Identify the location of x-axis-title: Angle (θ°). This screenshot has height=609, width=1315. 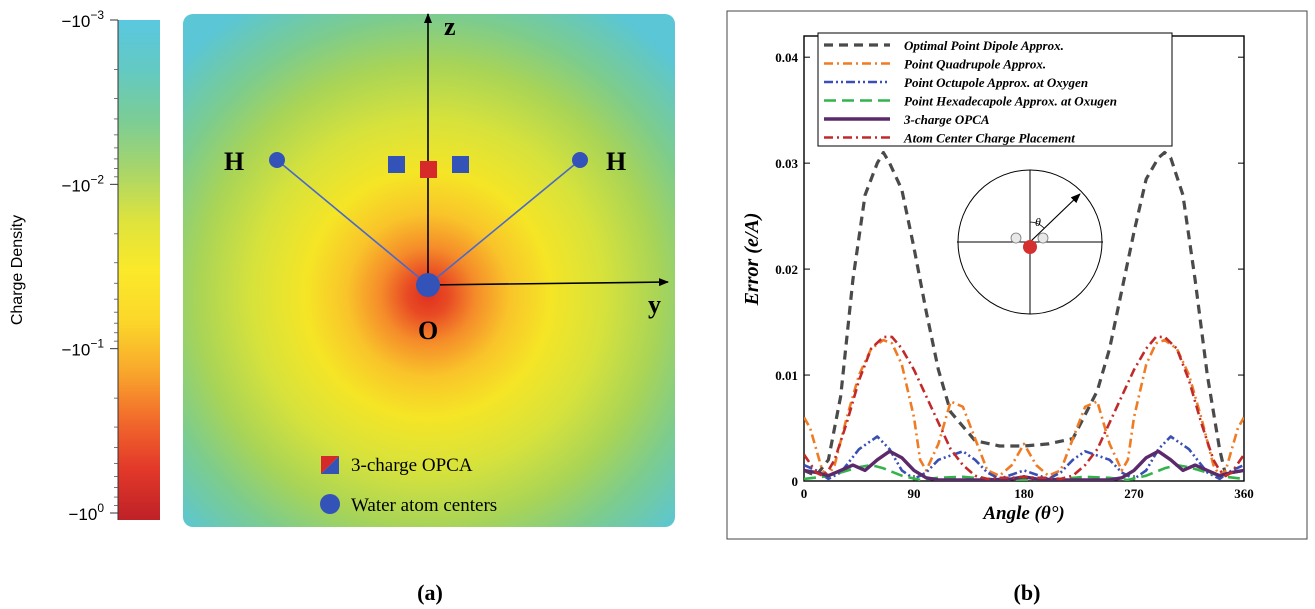
(1023, 513).